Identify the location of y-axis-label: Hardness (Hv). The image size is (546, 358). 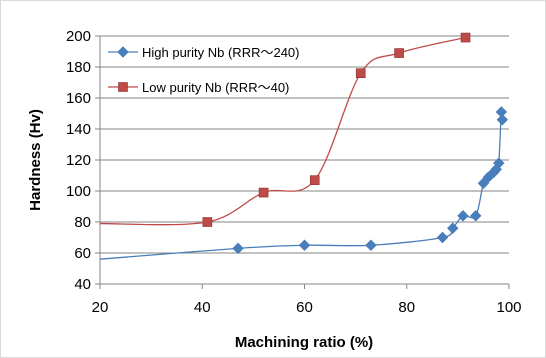
(35, 160).